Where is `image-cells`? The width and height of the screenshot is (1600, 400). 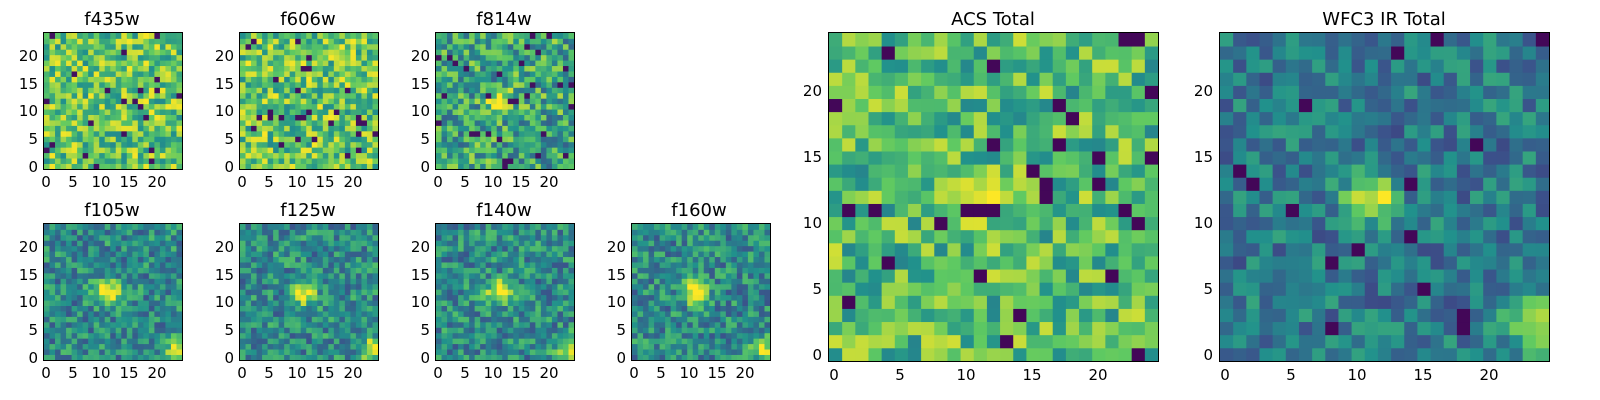
image-cells is located at coordinates (701, 292).